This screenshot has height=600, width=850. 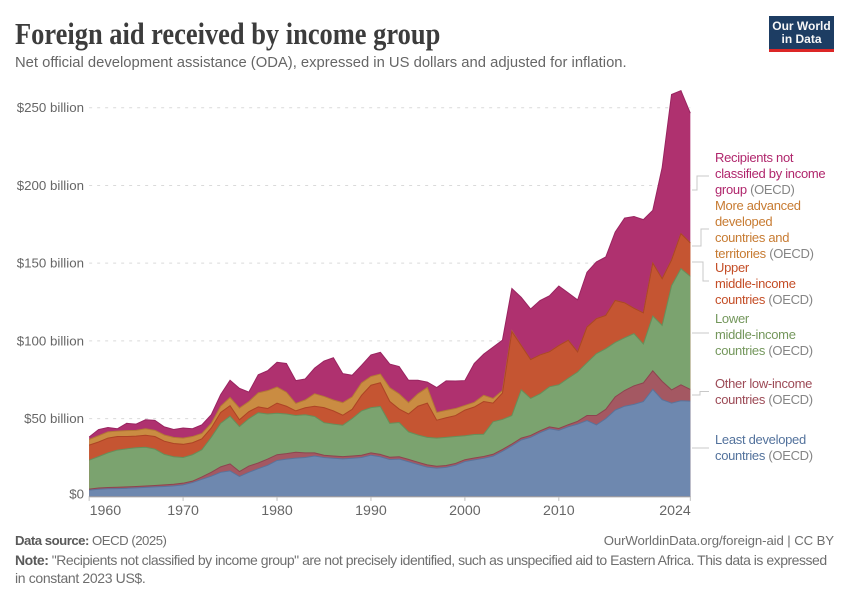 What do you see at coordinates (76, 493) in the screenshot?
I see `svg-text: $0` at bounding box center [76, 493].